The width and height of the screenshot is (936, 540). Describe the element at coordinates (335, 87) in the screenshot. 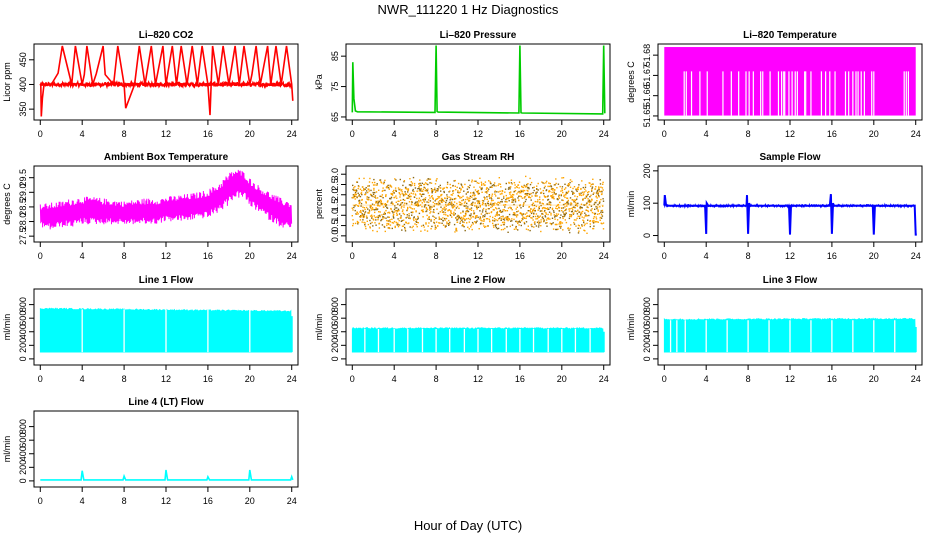

I see `y-tick-label: 75` at that location.